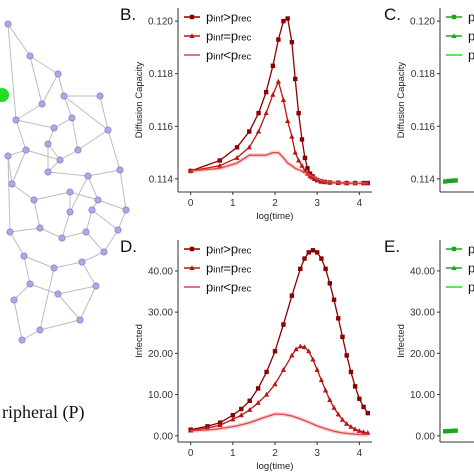  I want to click on legend-label: pinf>prec, so click(229, 249).